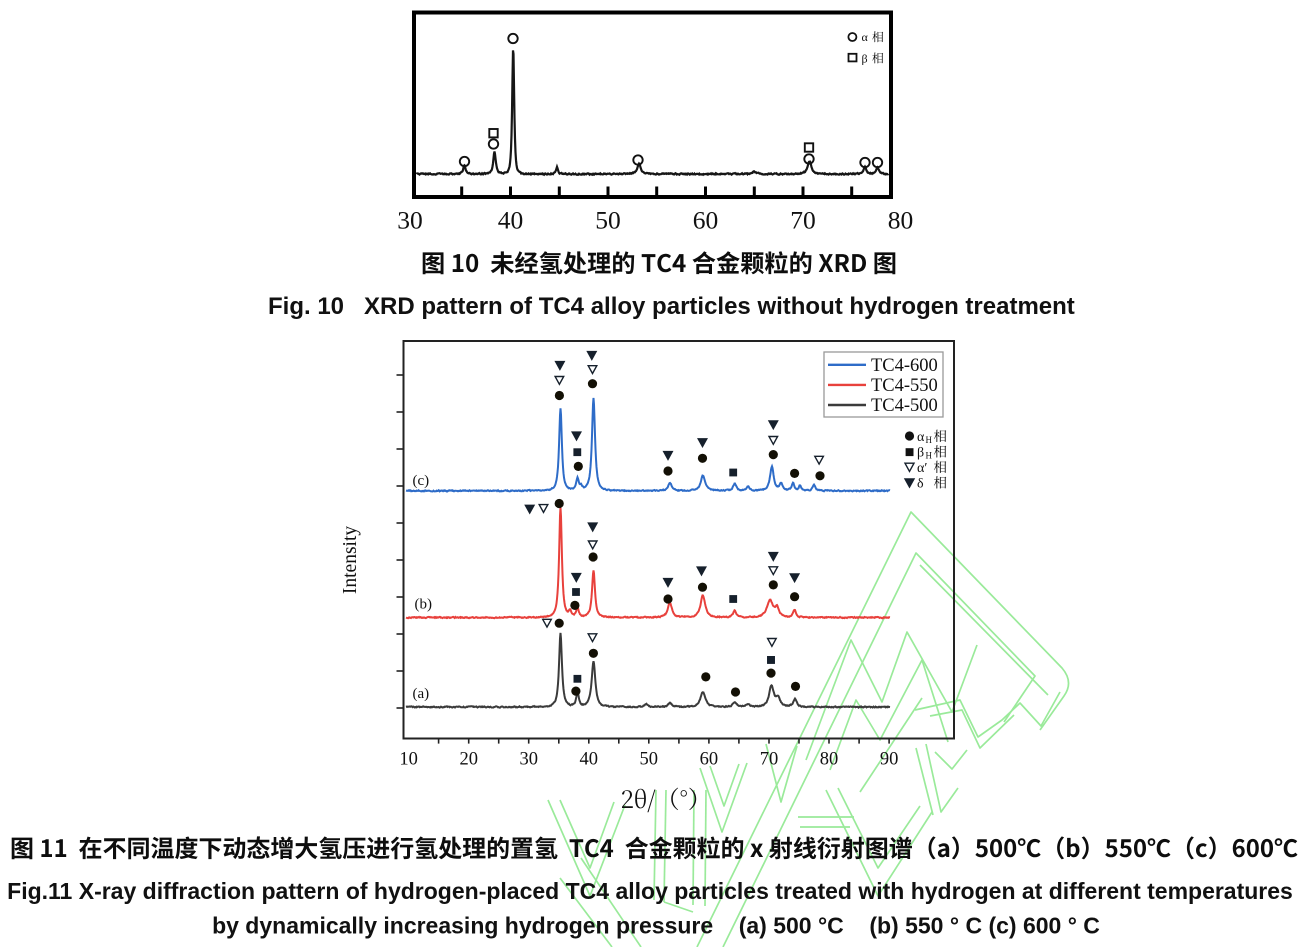 The height and width of the screenshot is (947, 1313). What do you see at coordinates (920, 484) in the screenshot?
I see `svg-text: δ` at bounding box center [920, 484].